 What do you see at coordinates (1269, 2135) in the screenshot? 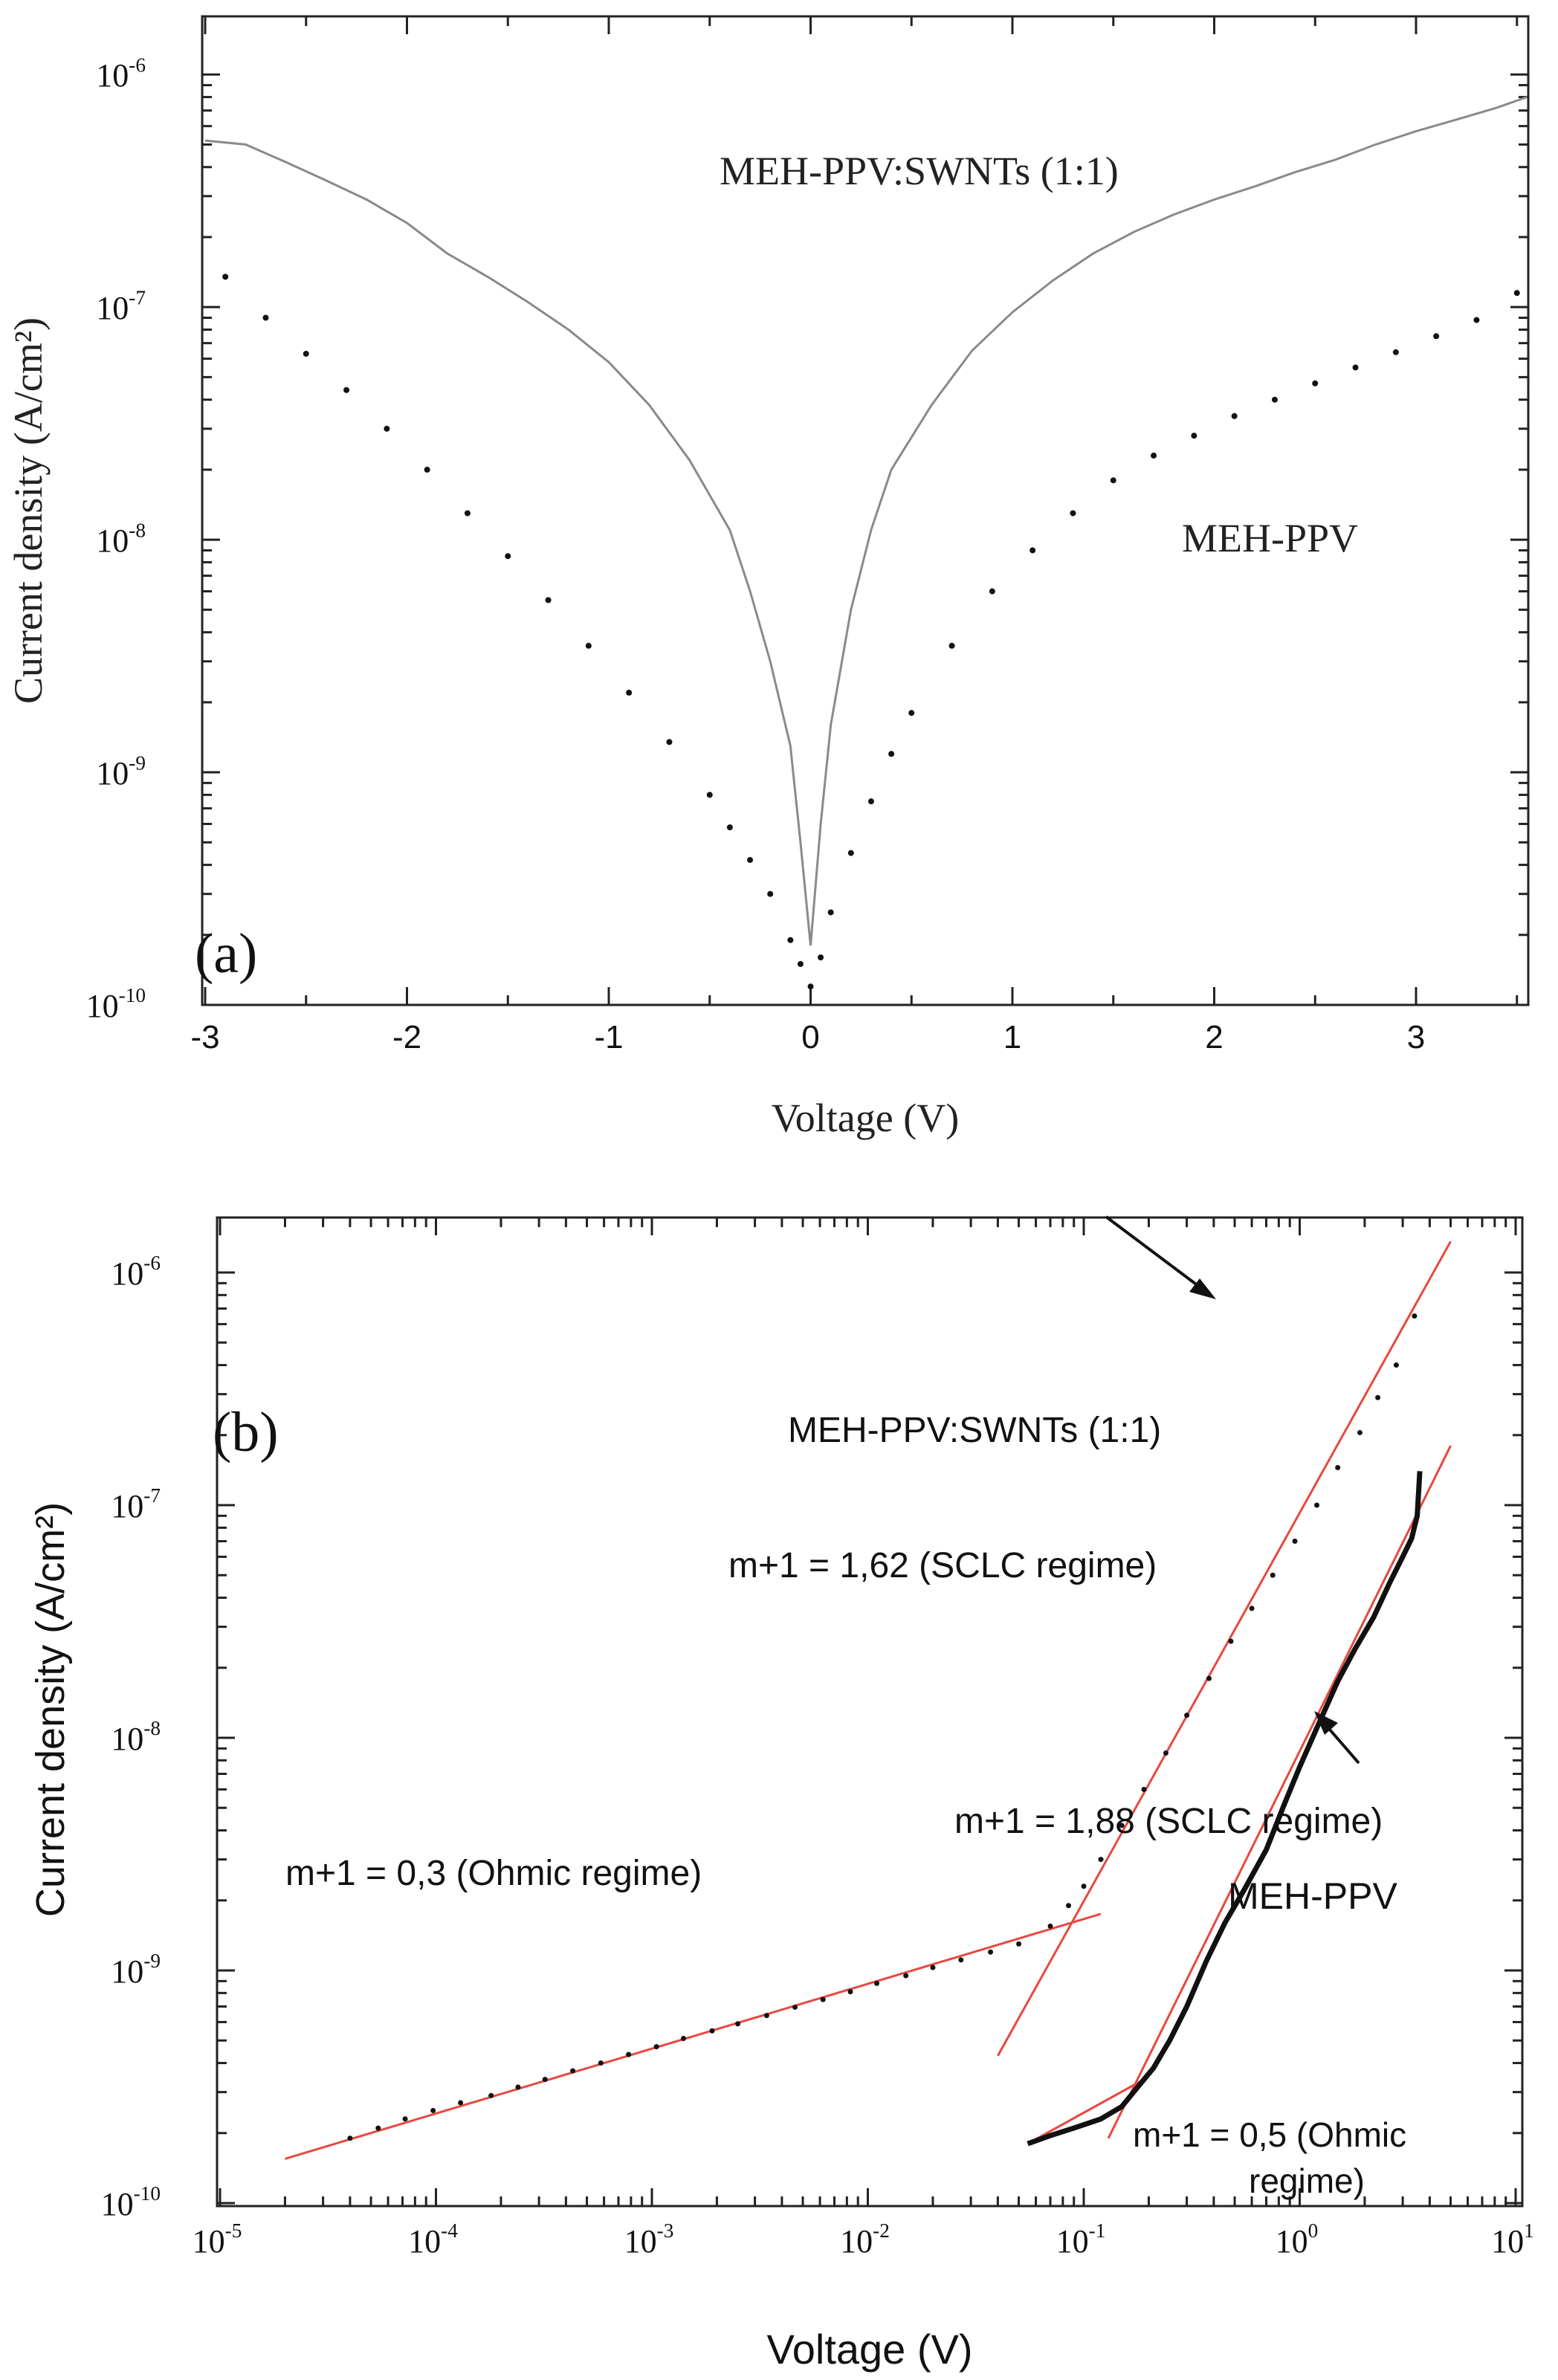
I see `panel-b-annotation-0-5-line1: m+1 = 0,5 (Ohmic` at bounding box center [1269, 2135].